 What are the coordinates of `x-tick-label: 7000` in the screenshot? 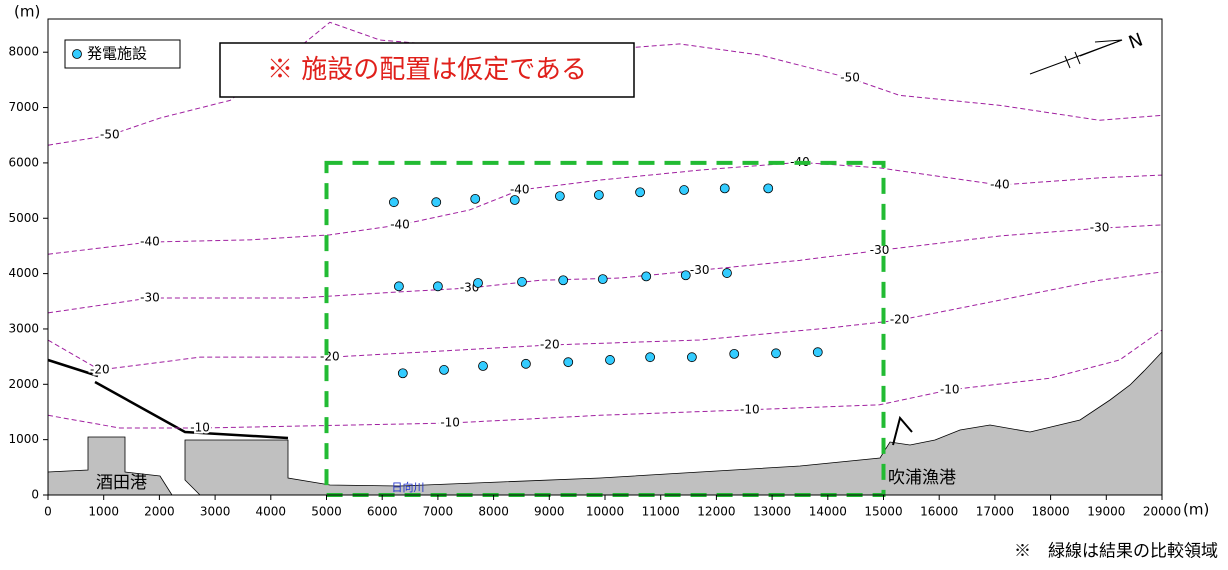 It's located at (438, 512).